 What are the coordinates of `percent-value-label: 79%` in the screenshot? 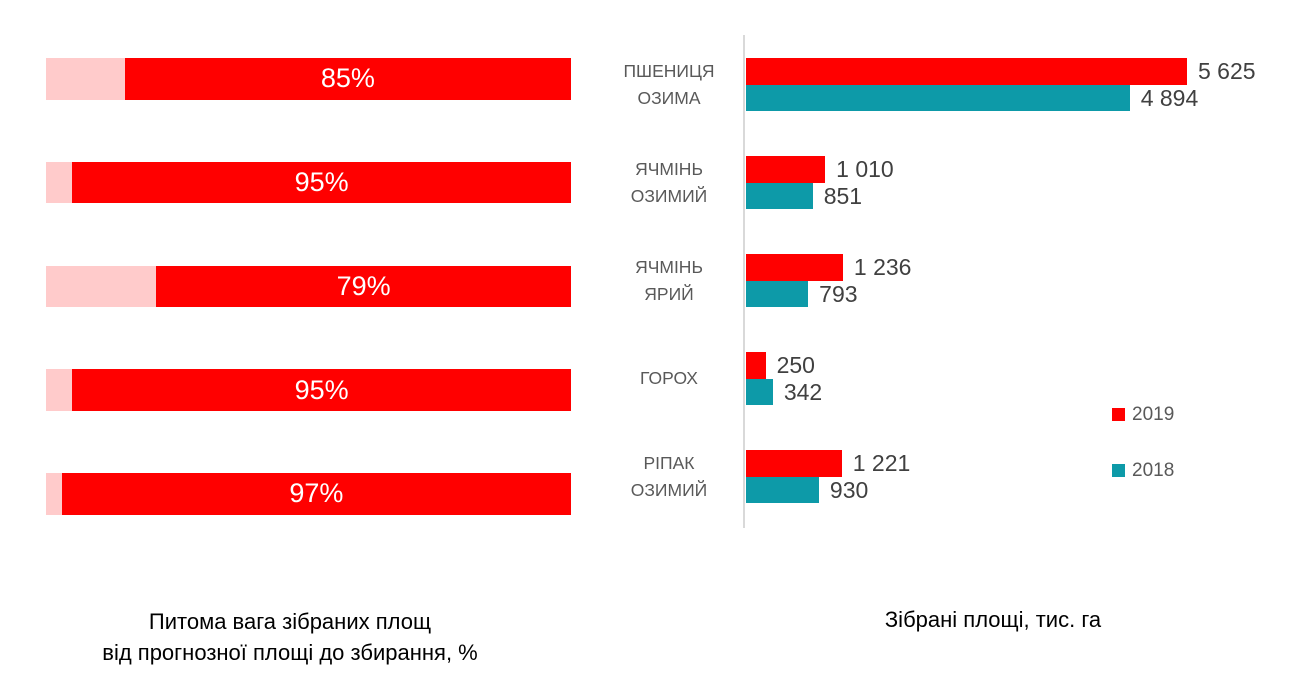 It's located at (363, 285).